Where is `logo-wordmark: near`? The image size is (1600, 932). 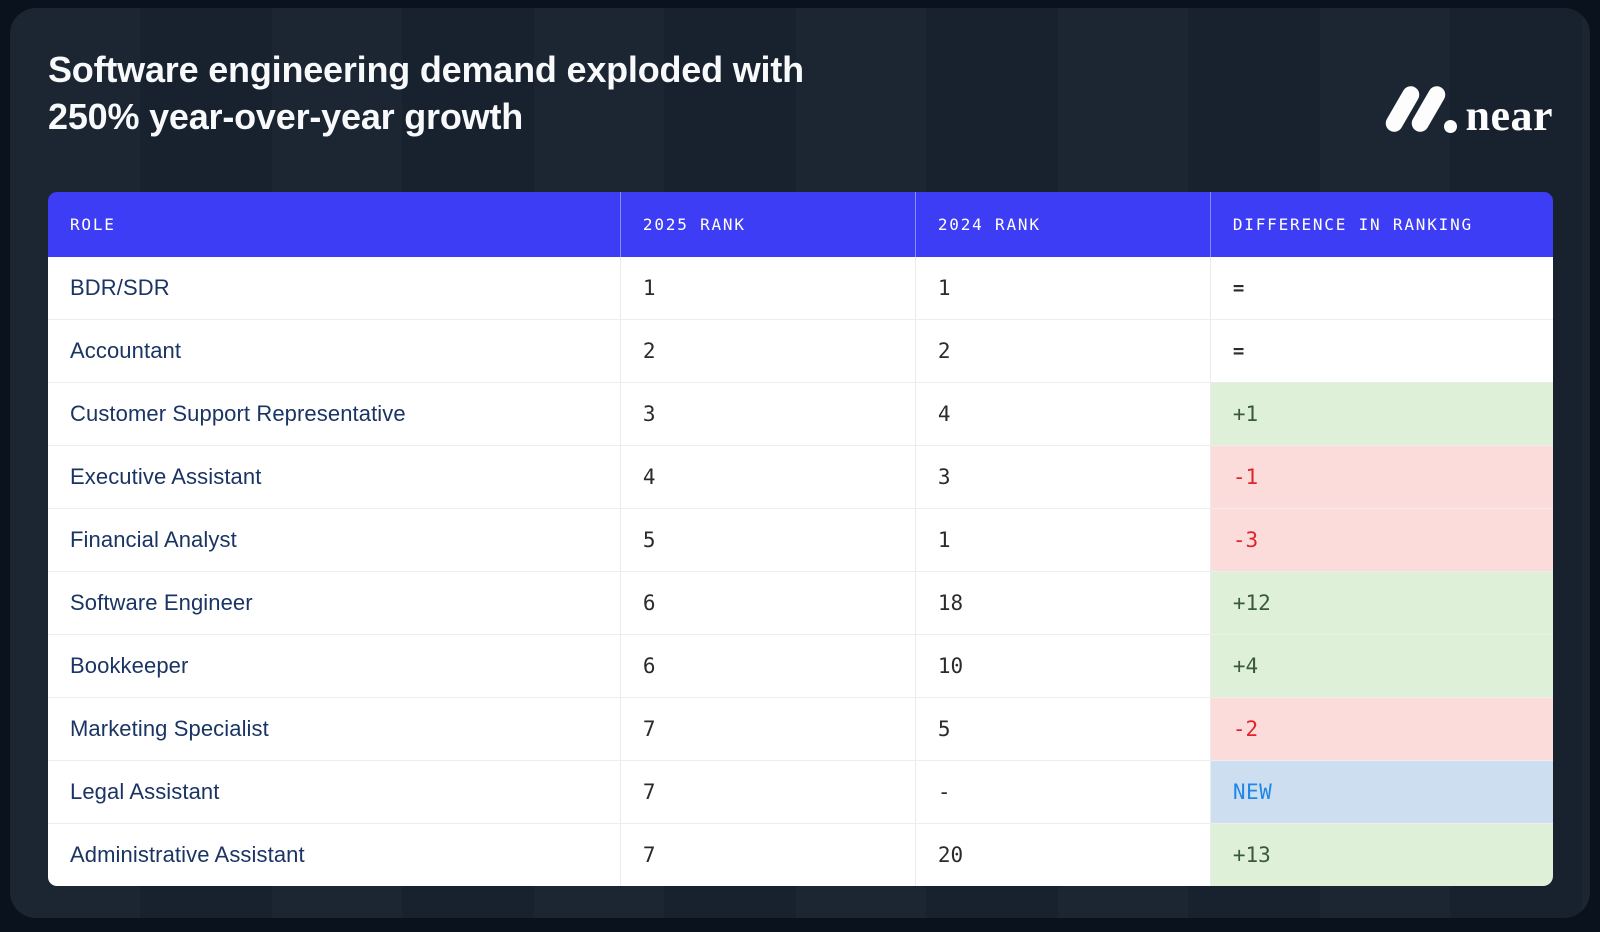
logo-wordmark: near is located at coordinates (1509, 115).